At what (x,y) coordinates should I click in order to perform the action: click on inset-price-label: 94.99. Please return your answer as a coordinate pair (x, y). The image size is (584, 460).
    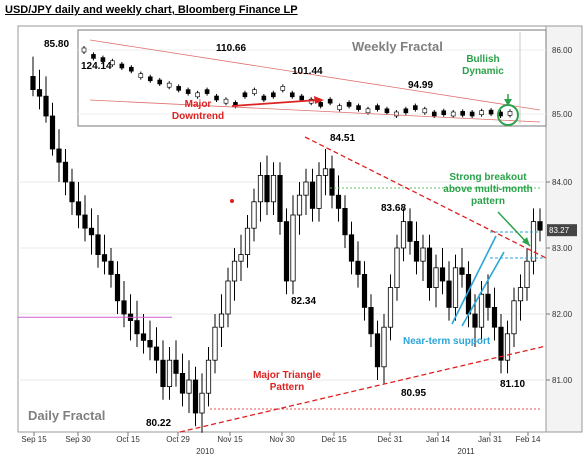
    Looking at the image, I should click on (420, 85).